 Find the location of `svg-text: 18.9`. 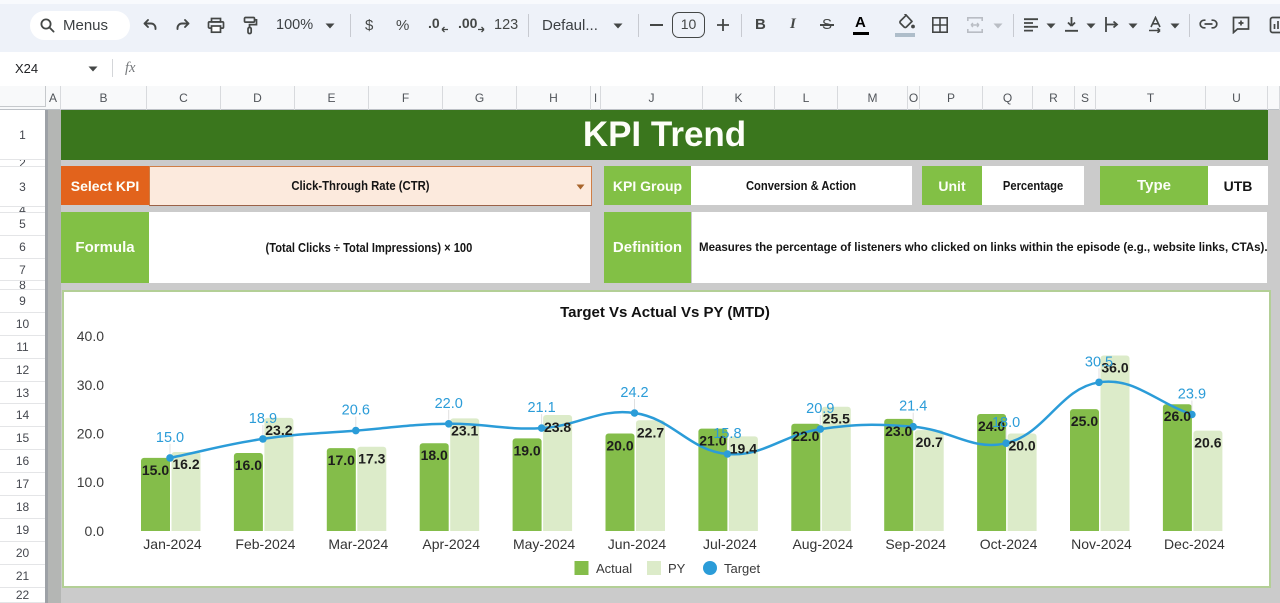

svg-text: 18.9 is located at coordinates (263, 419).